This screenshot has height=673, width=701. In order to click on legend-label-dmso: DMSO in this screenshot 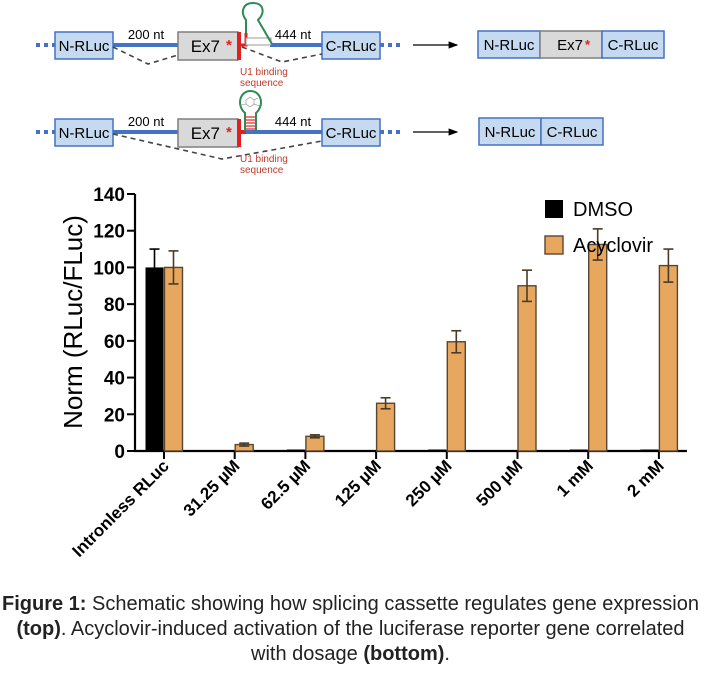, I will do `click(603, 210)`.